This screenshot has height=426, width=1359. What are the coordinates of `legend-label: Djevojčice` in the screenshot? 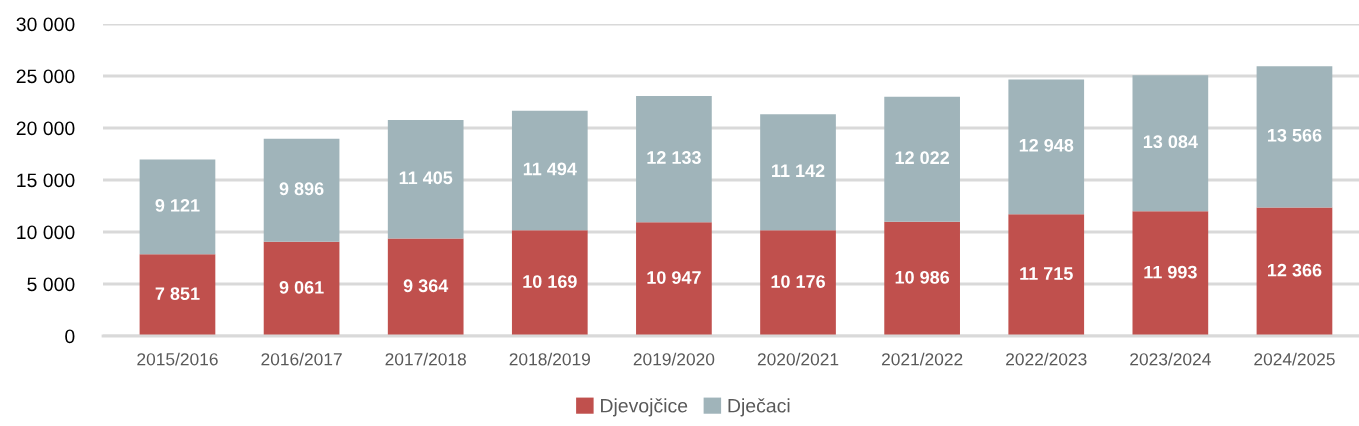 It's located at (644, 407).